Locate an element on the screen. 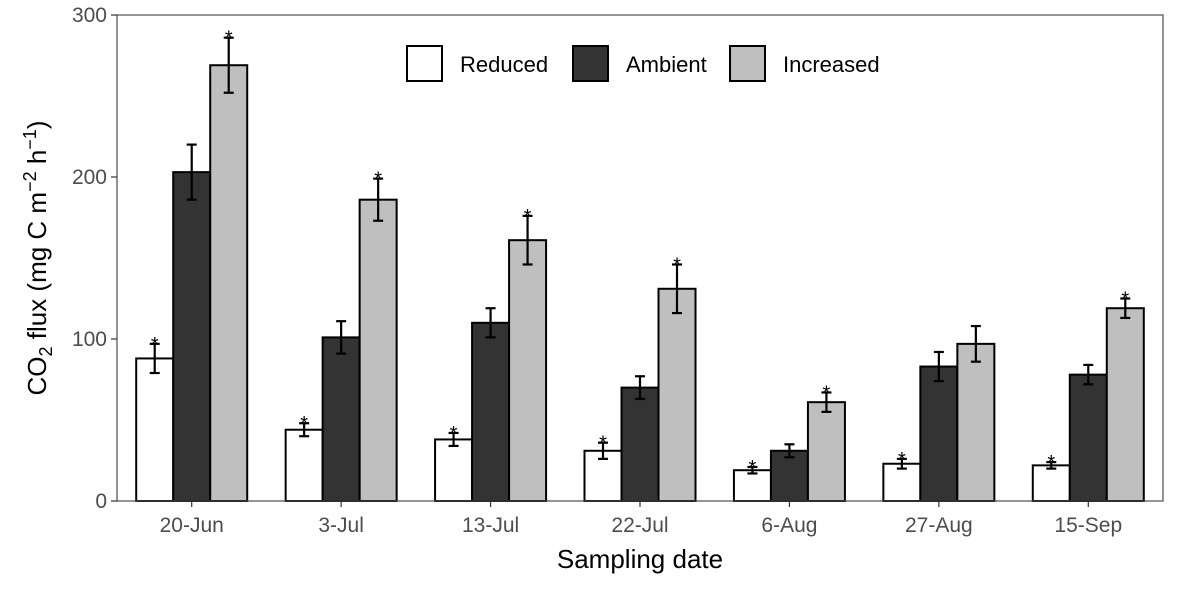 The width and height of the screenshot is (1179, 589). significance-mark-reduced-15-Sep: * is located at coordinates (1051, 463).